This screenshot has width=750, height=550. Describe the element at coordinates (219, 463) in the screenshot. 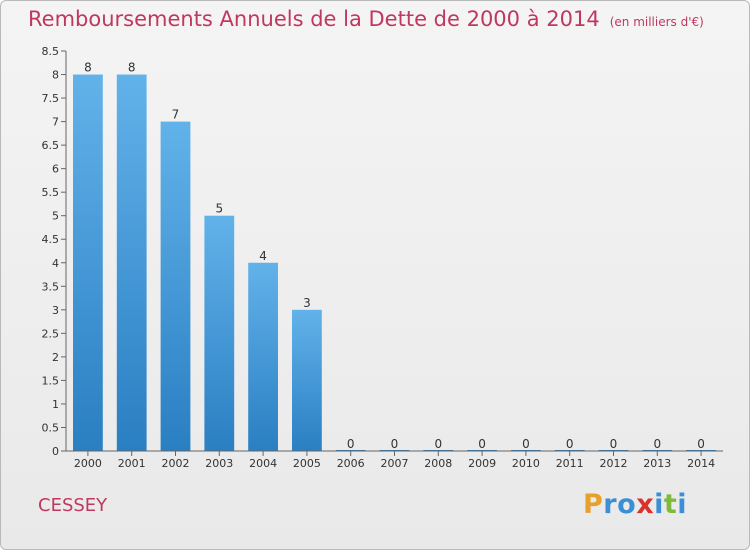

I see `x-tick-label: 2003` at that location.